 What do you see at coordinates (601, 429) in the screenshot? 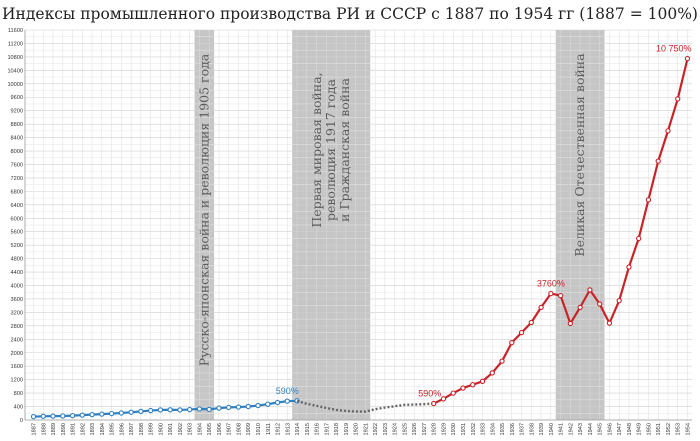
I see `x-tick-label: 1945` at bounding box center [601, 429].